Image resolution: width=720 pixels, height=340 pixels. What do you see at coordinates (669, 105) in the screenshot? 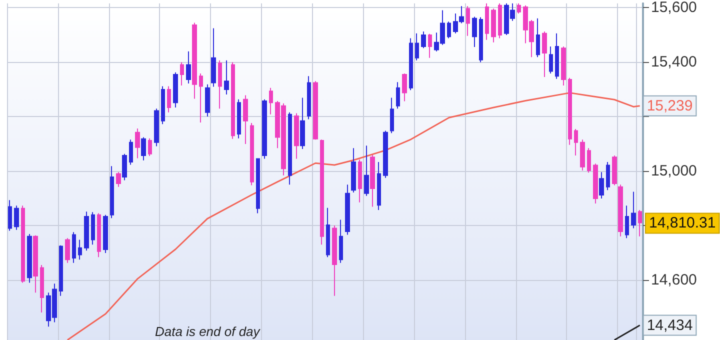
I see `data-label: 15,239` at bounding box center [669, 105].